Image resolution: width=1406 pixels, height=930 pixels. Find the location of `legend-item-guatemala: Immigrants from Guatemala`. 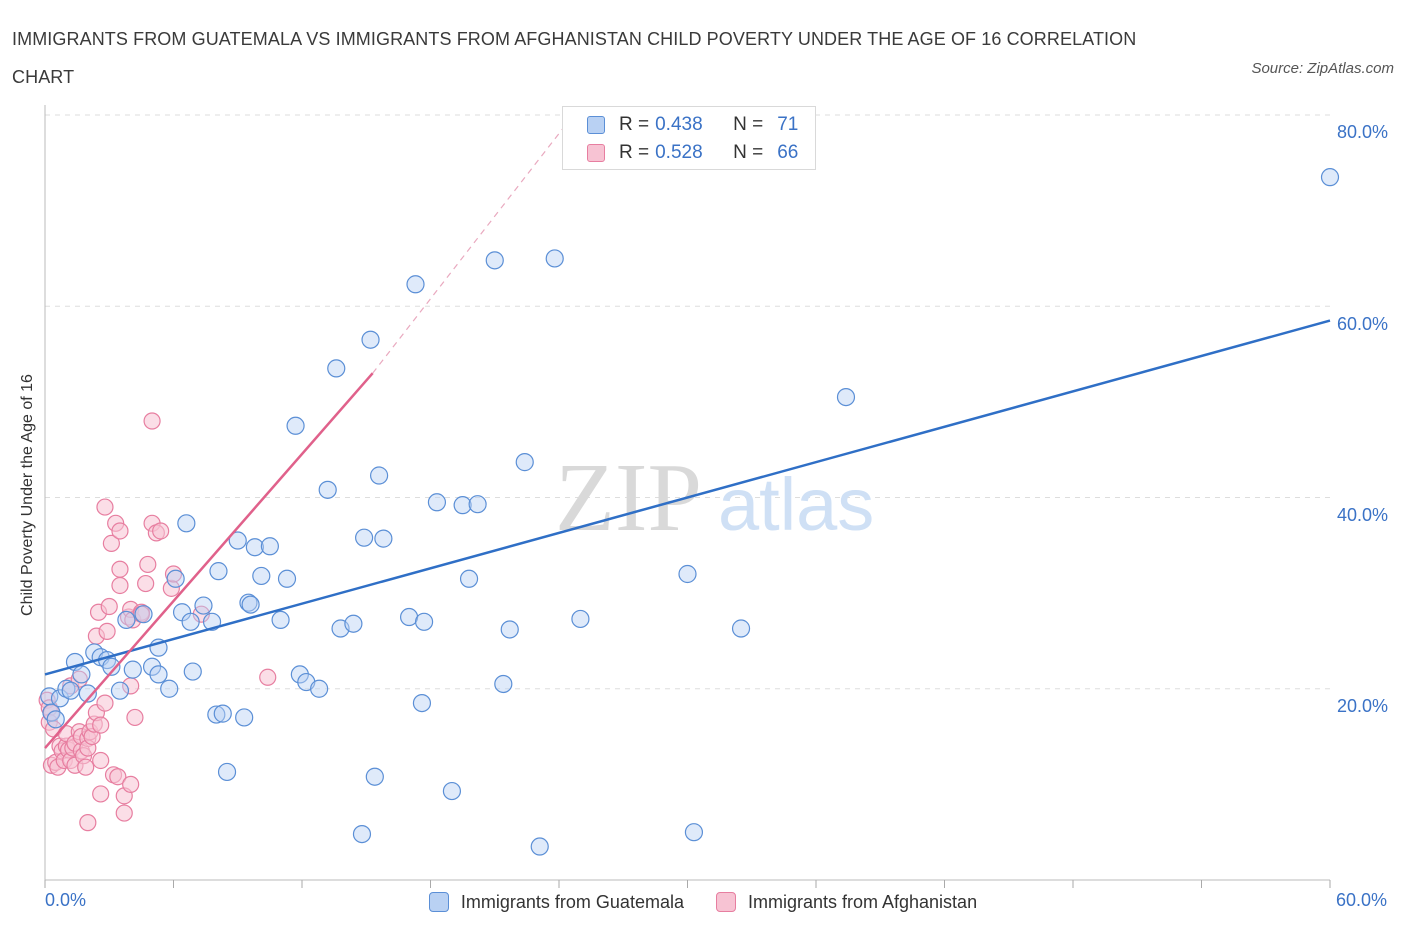

legend-item-guatemala: Immigrants from Guatemala is located at coordinates (556, 902).